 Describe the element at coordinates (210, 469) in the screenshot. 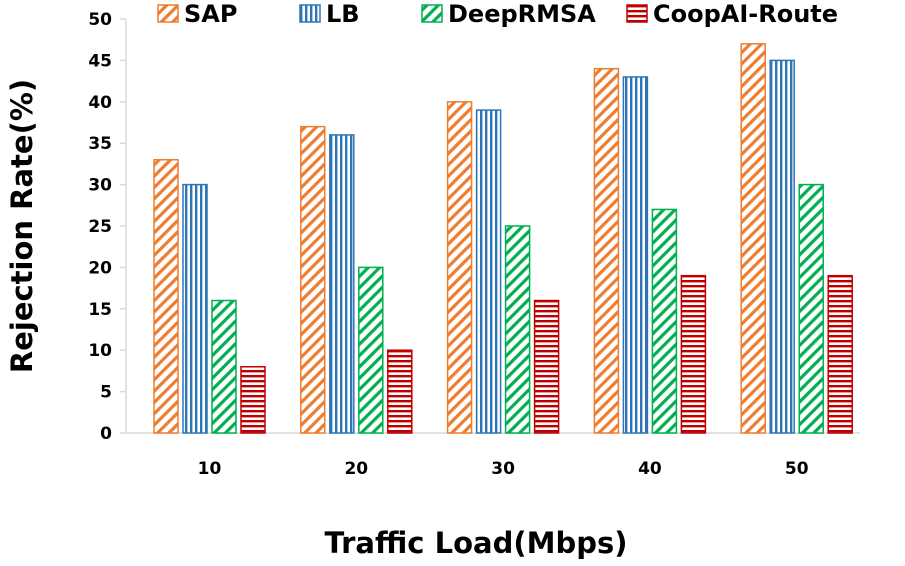

I see `x-tick-label: 10` at that location.